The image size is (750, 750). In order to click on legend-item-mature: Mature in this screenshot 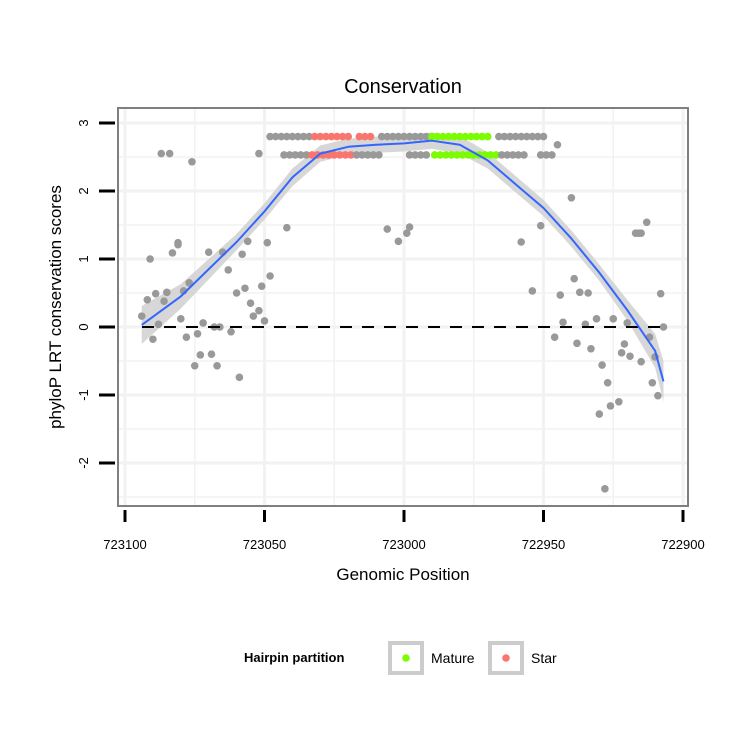, I will do `click(431, 658)`.